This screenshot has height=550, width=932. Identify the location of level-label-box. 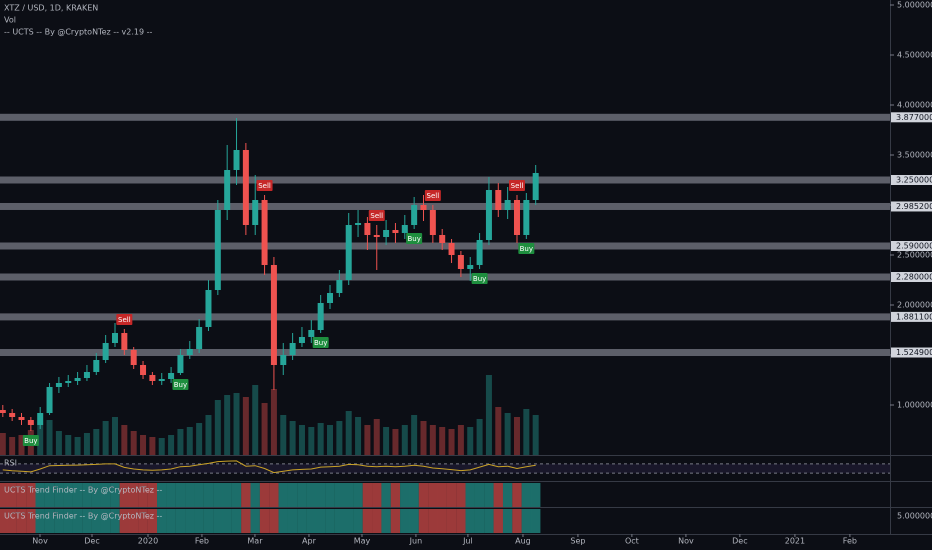
(911, 316).